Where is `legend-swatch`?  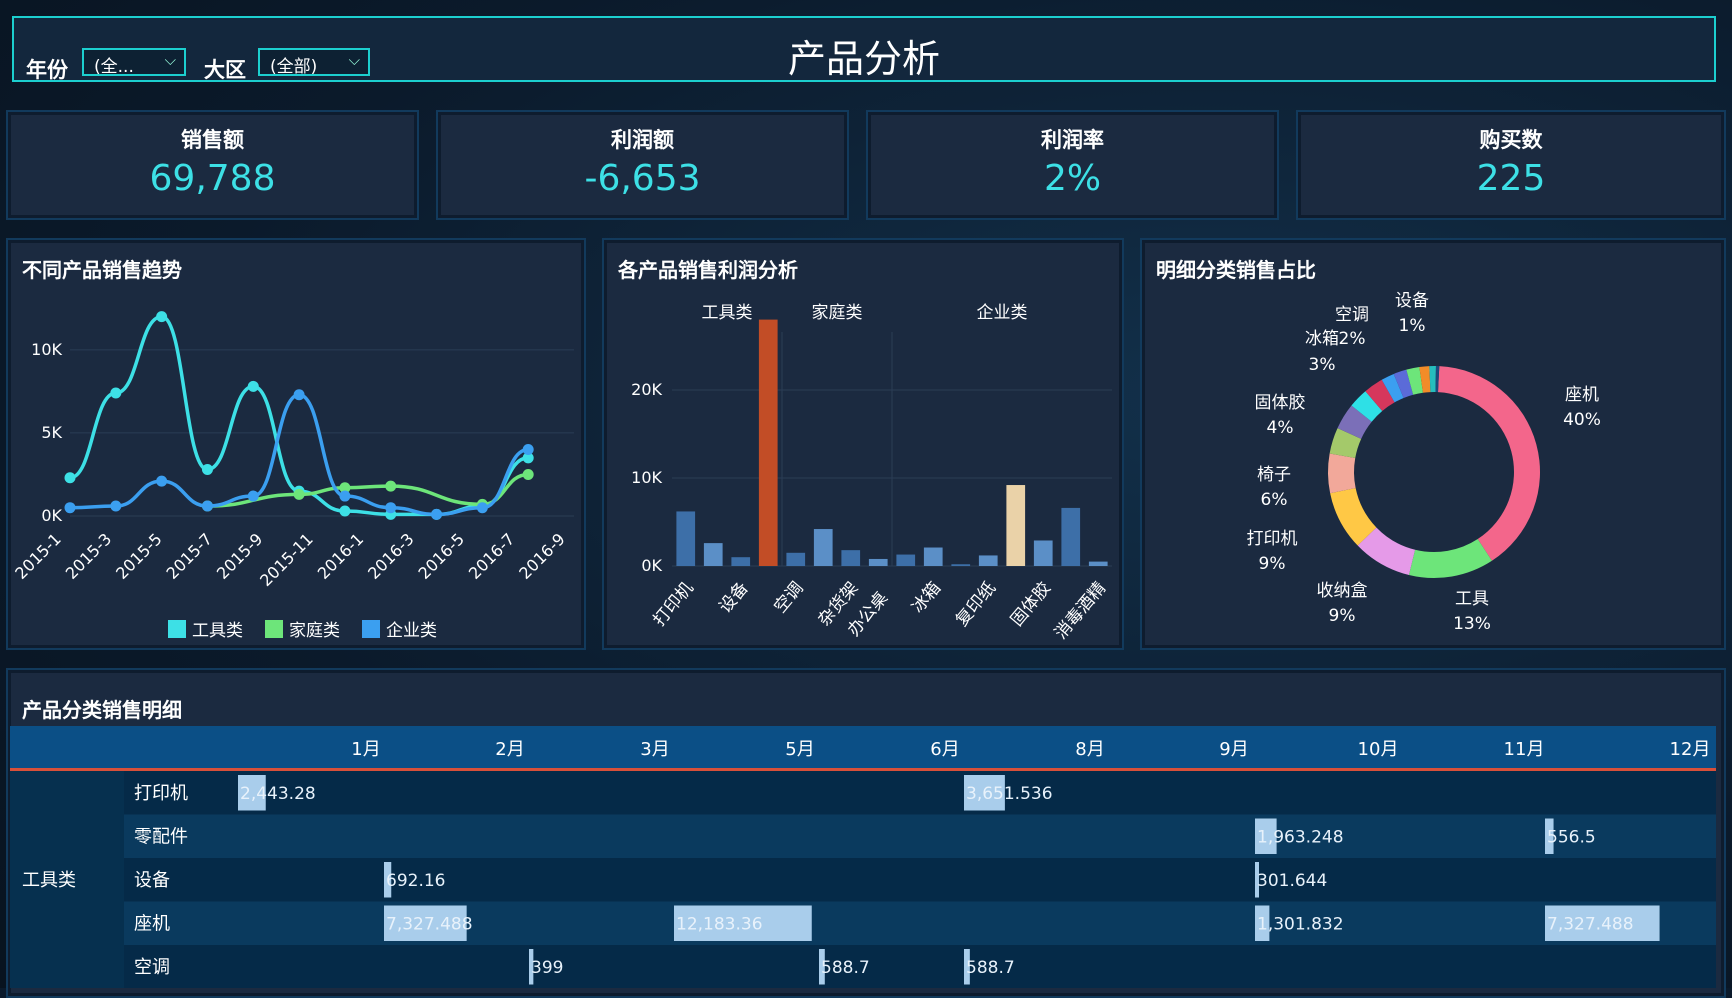 legend-swatch is located at coordinates (274, 629).